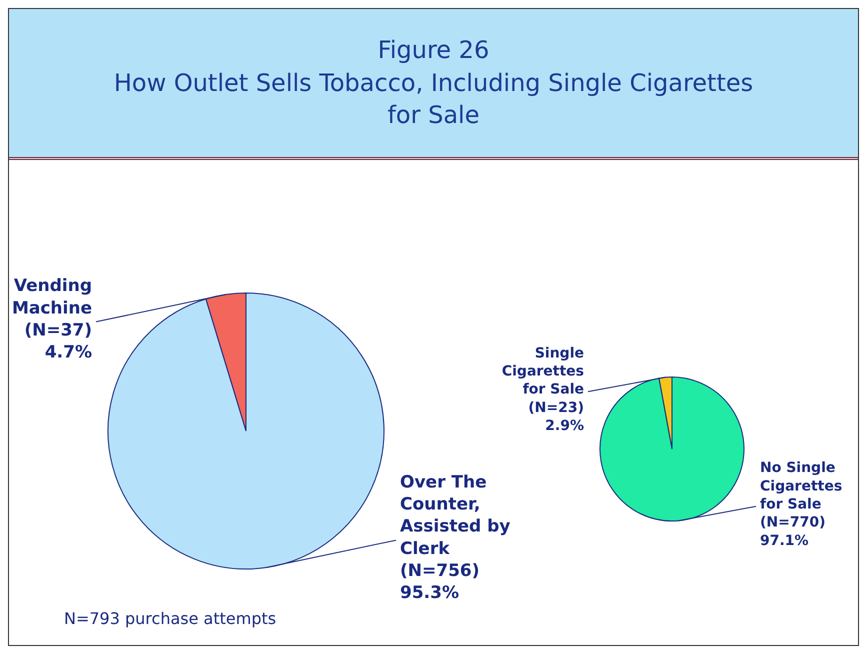  What do you see at coordinates (556, 417) in the screenshot?
I see `data-label: (N=23) 2.9%` at bounding box center [556, 417].